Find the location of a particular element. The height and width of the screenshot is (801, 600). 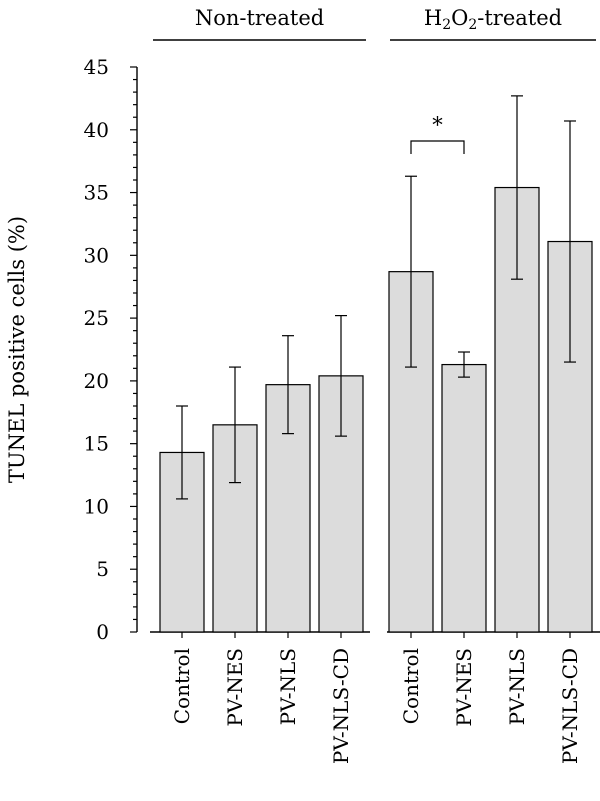

bracket-line is located at coordinates (437, 147).